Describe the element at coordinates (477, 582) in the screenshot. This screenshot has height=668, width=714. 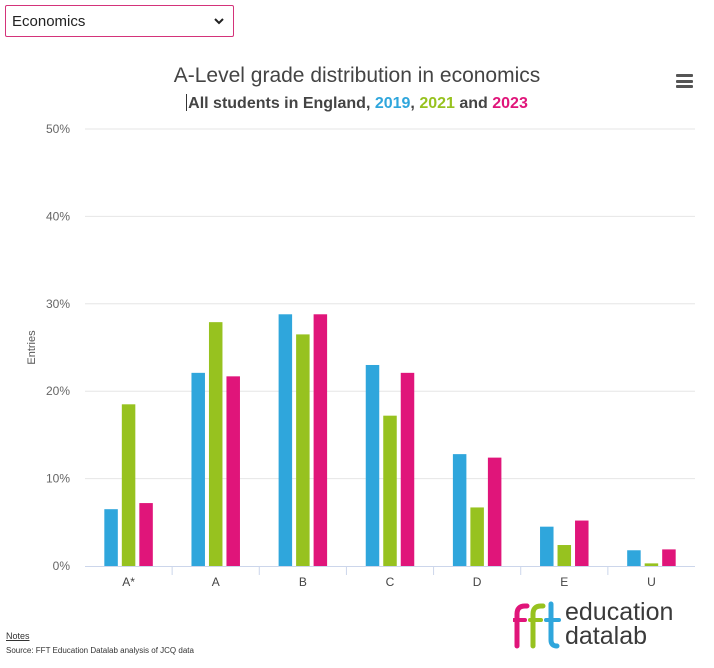
I see `x-tick-label: D` at that location.